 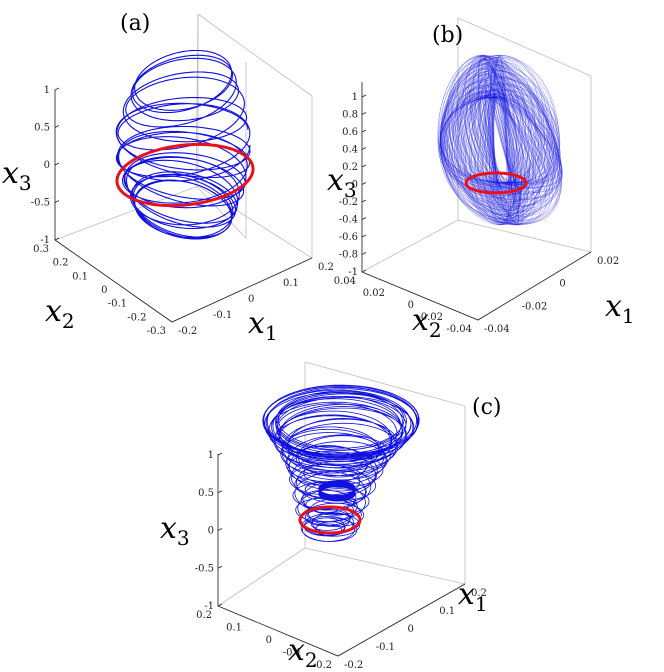 I want to click on panel-c-blue-trajectory-path, so click(x=341, y=463).